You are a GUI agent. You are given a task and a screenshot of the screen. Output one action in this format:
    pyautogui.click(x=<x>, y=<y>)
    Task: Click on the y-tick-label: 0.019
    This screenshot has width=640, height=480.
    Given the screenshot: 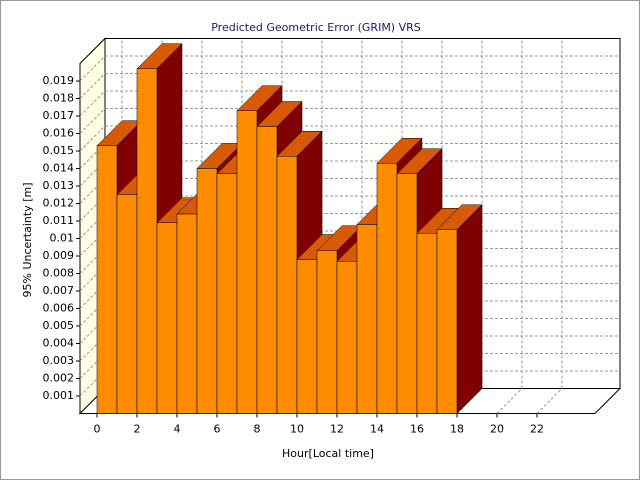 What is the action you would take?
    pyautogui.click(x=59, y=80)
    